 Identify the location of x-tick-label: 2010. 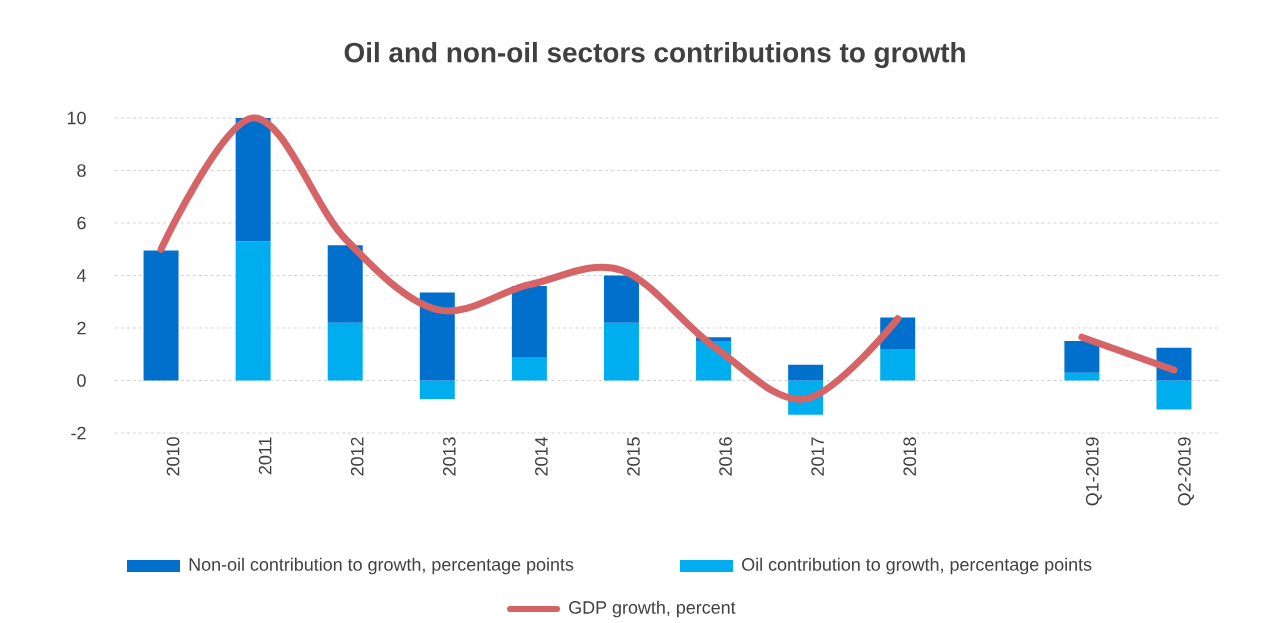
(173, 456).